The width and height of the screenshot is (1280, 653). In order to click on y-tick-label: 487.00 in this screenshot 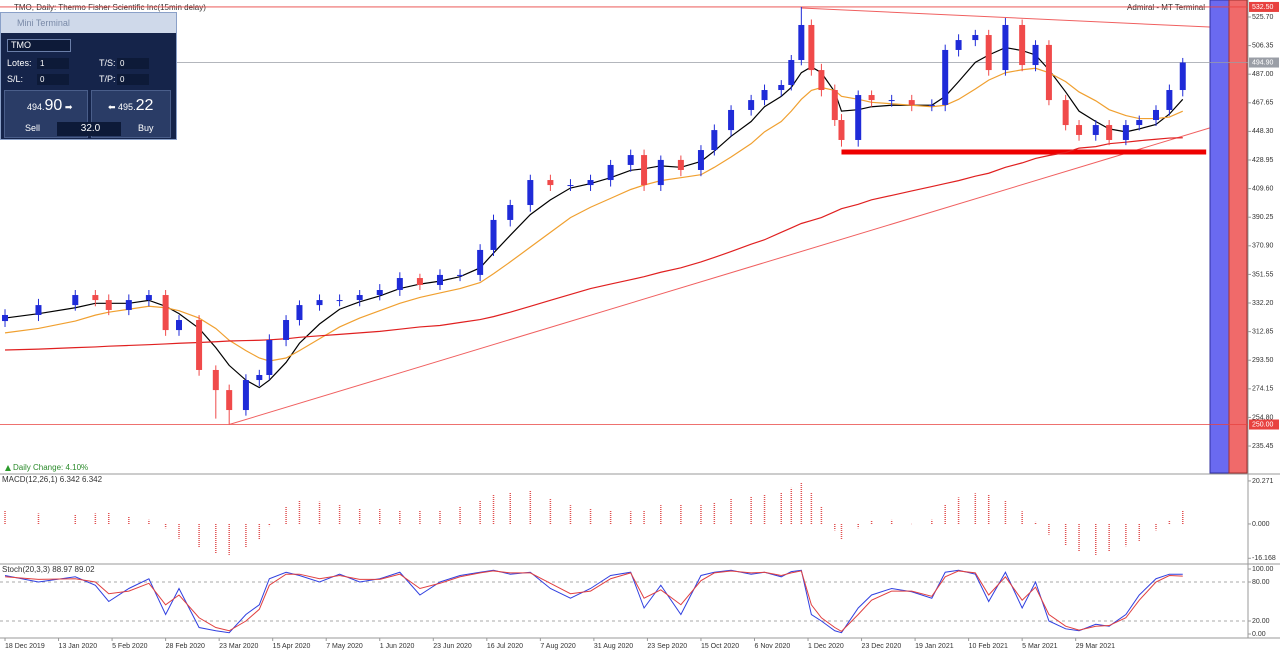, I will do `click(1263, 74)`.